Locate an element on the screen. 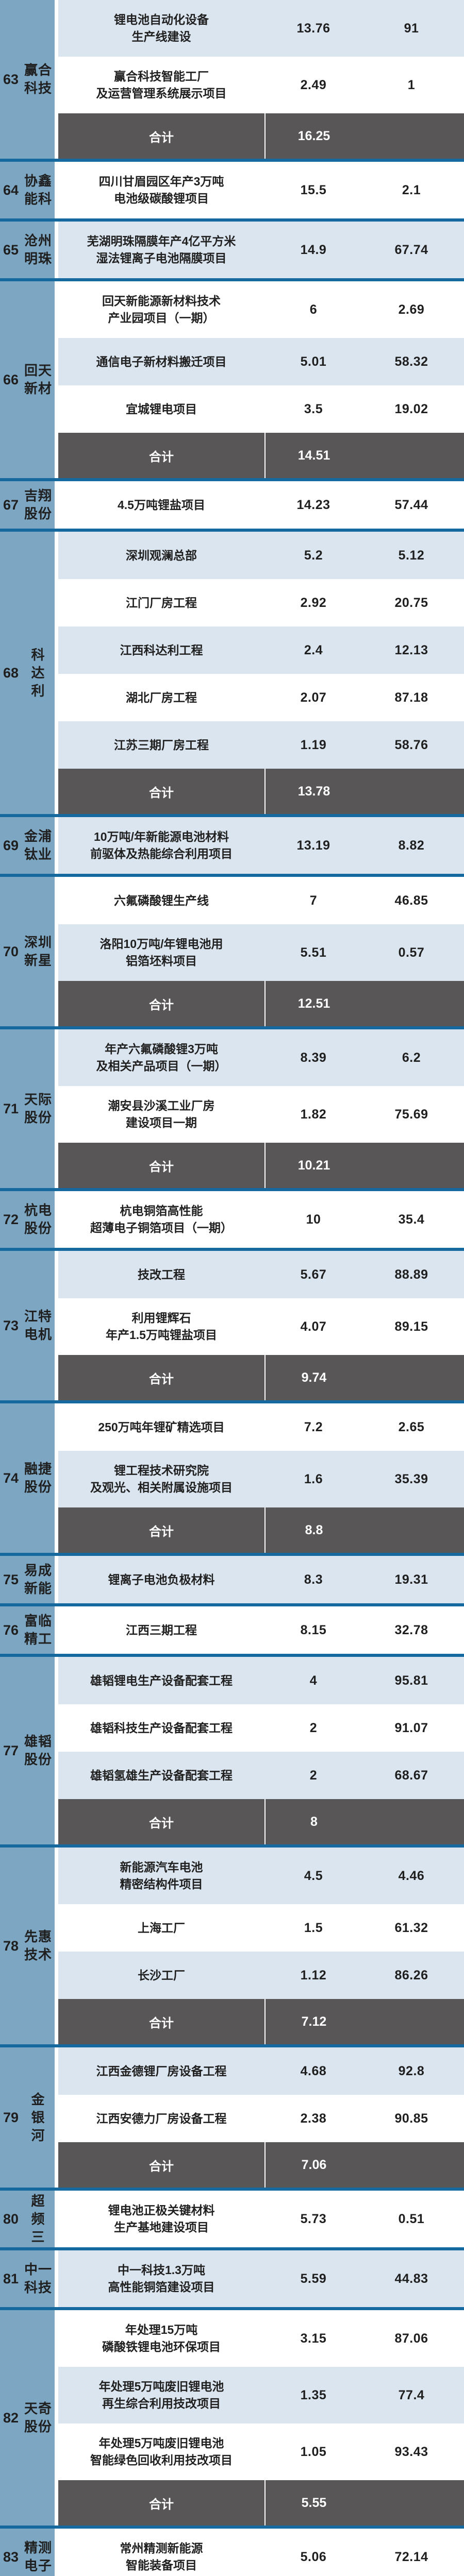  project-name-line: 六氟磷酸锂生产线 is located at coordinates (161, 900).